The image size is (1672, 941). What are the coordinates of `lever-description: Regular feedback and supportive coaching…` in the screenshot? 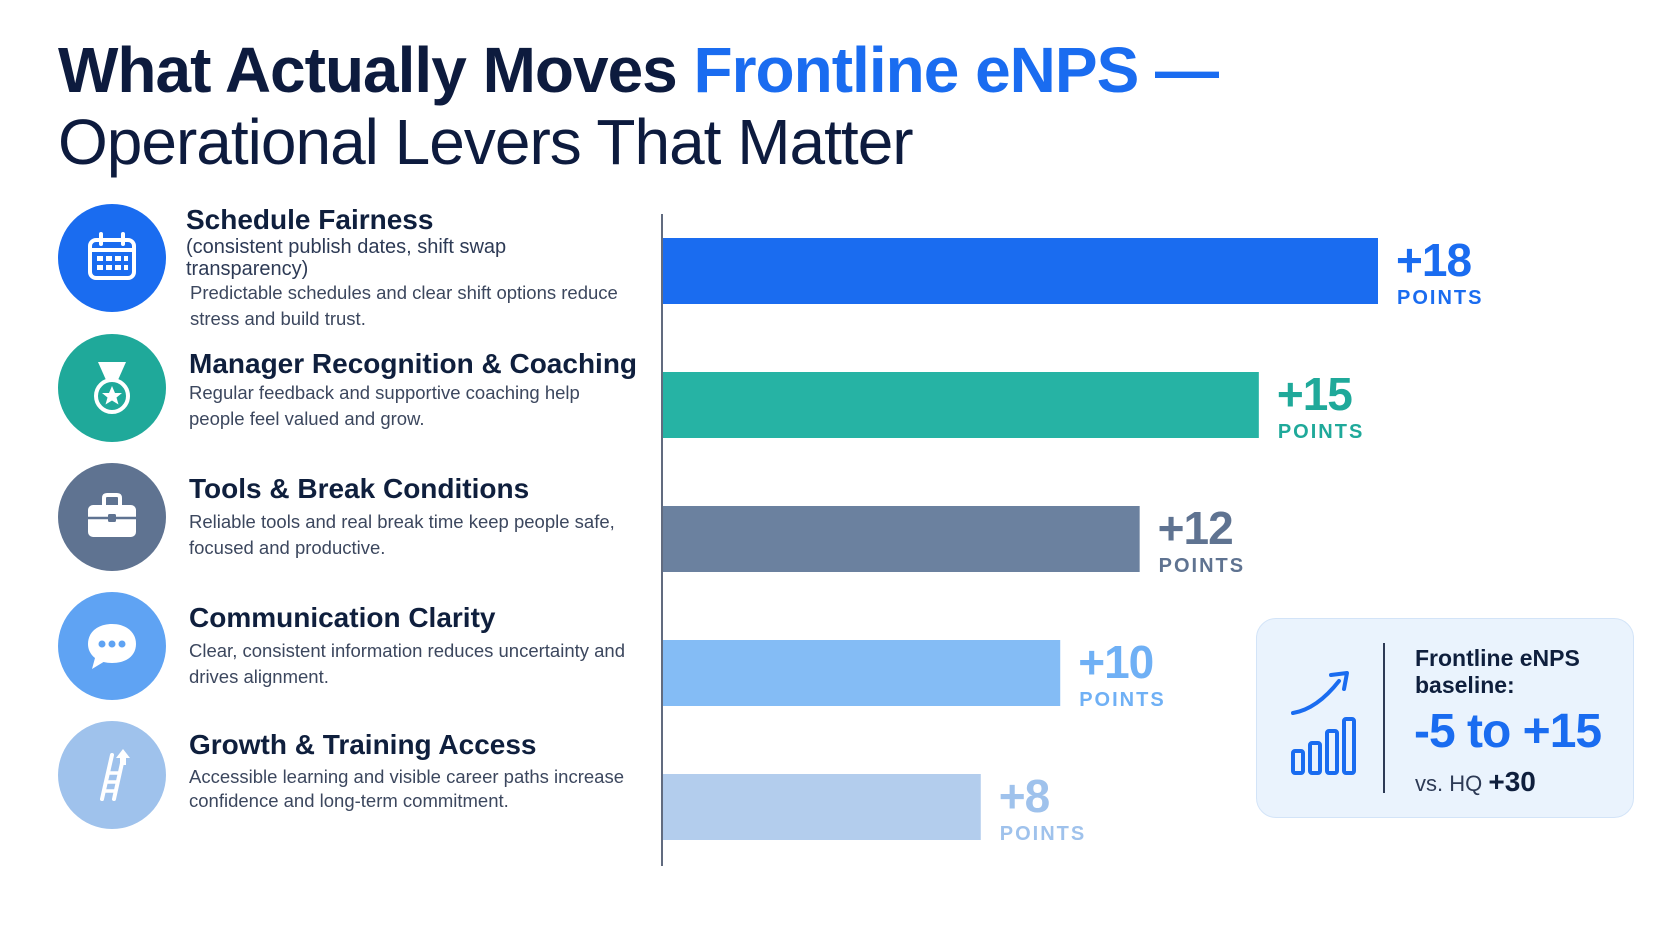 It's located at (384, 405).